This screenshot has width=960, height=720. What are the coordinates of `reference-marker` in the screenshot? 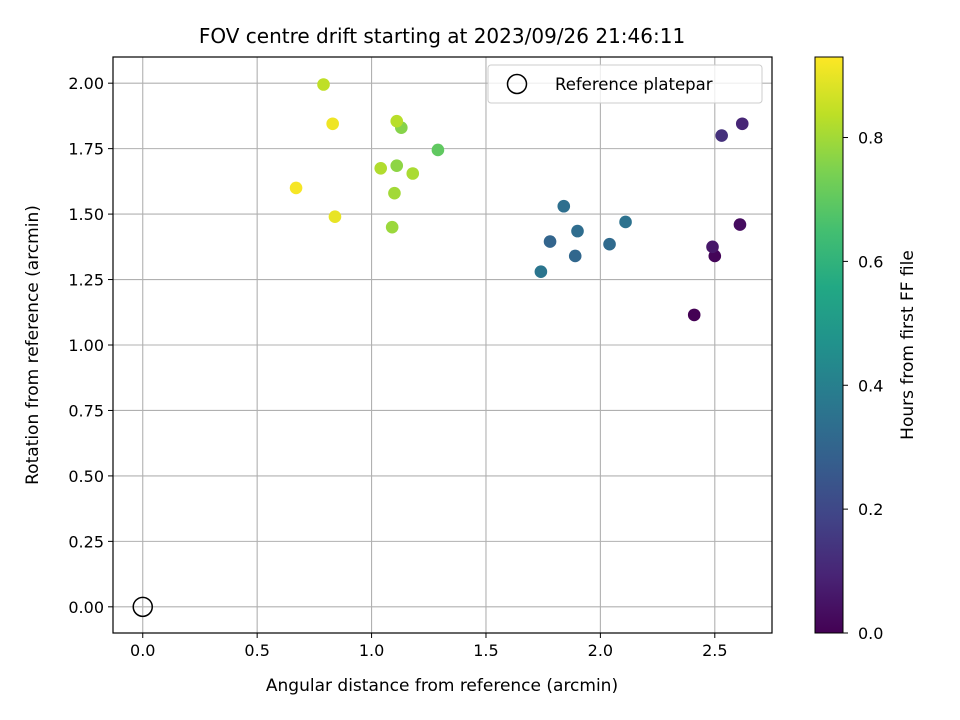 It's located at (142, 607).